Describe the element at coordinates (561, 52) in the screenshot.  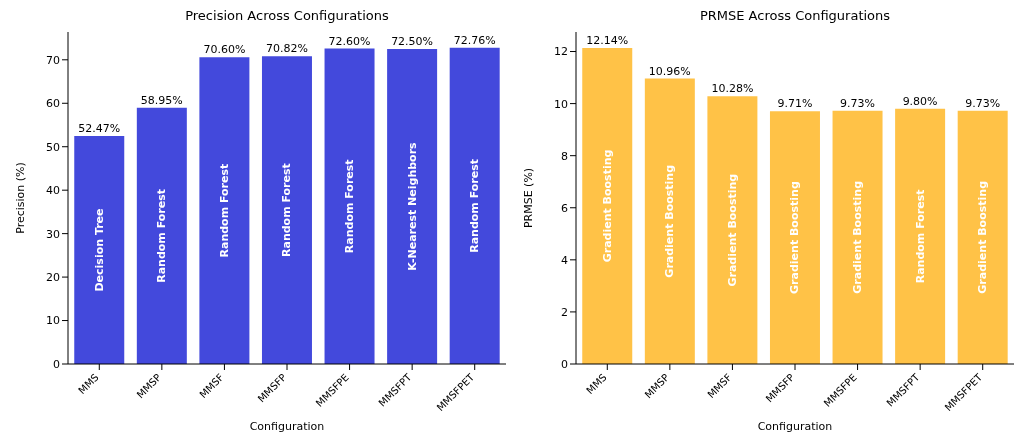
I see `y-tick-label: 12` at that location.